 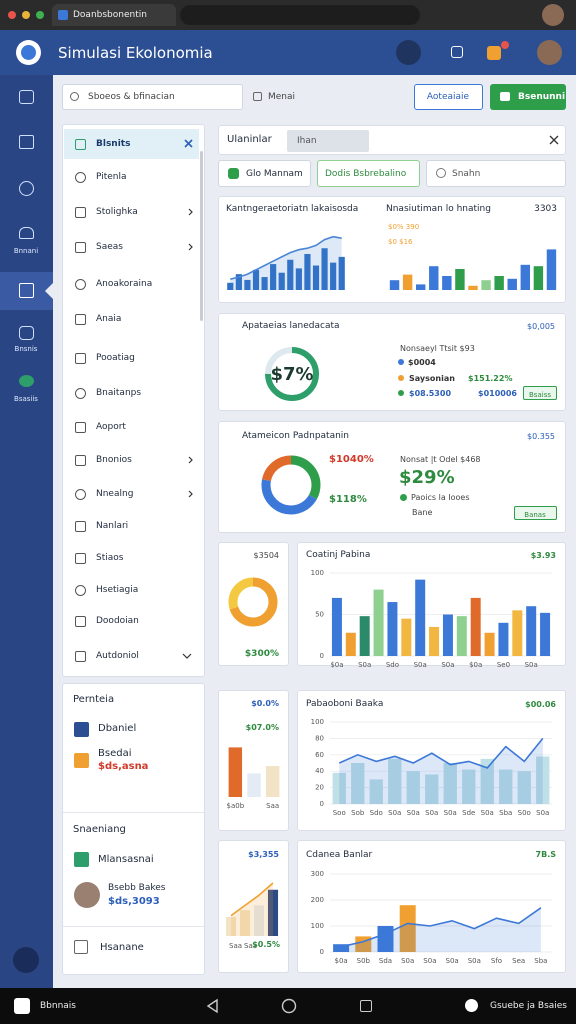 What do you see at coordinates (288, 52) in the screenshot?
I see `app-header: Simulasi Ekolonomia` at bounding box center [288, 52].